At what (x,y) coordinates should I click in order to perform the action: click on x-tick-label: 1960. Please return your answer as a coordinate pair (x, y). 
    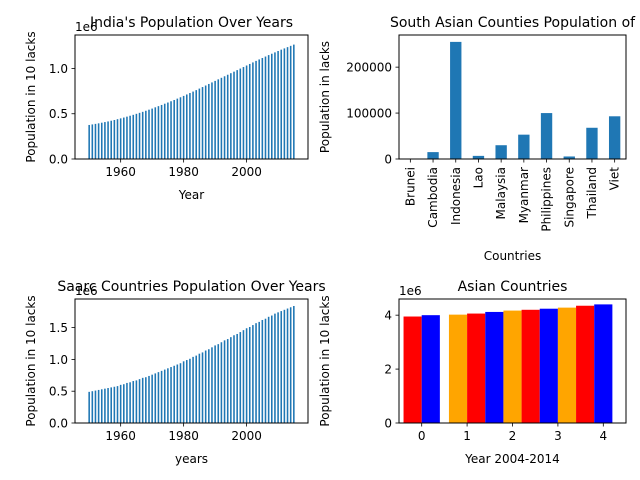
    Looking at the image, I should click on (120, 436).